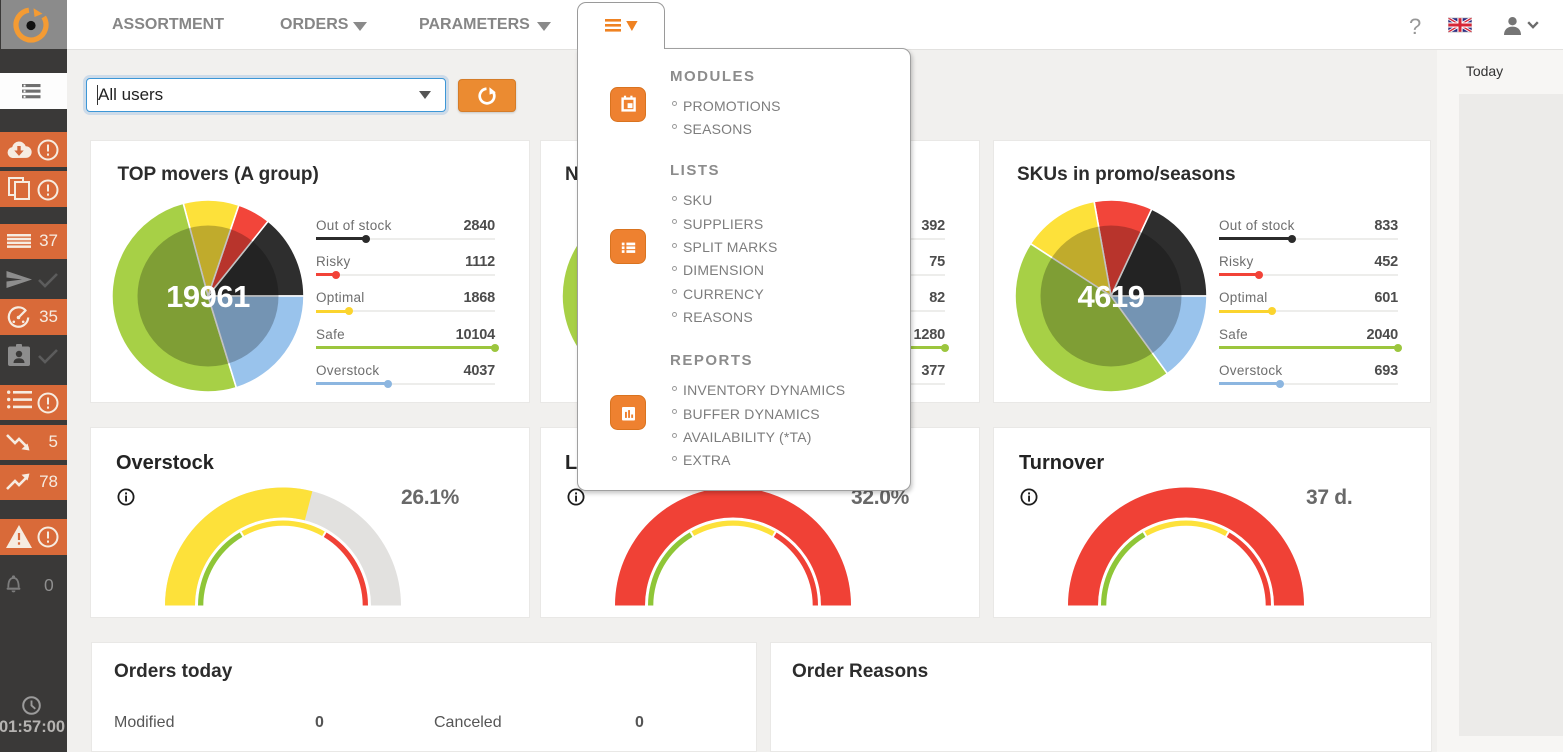 Image resolution: width=1563 pixels, height=752 pixels. I want to click on svg-text: 4619, so click(1110, 296).